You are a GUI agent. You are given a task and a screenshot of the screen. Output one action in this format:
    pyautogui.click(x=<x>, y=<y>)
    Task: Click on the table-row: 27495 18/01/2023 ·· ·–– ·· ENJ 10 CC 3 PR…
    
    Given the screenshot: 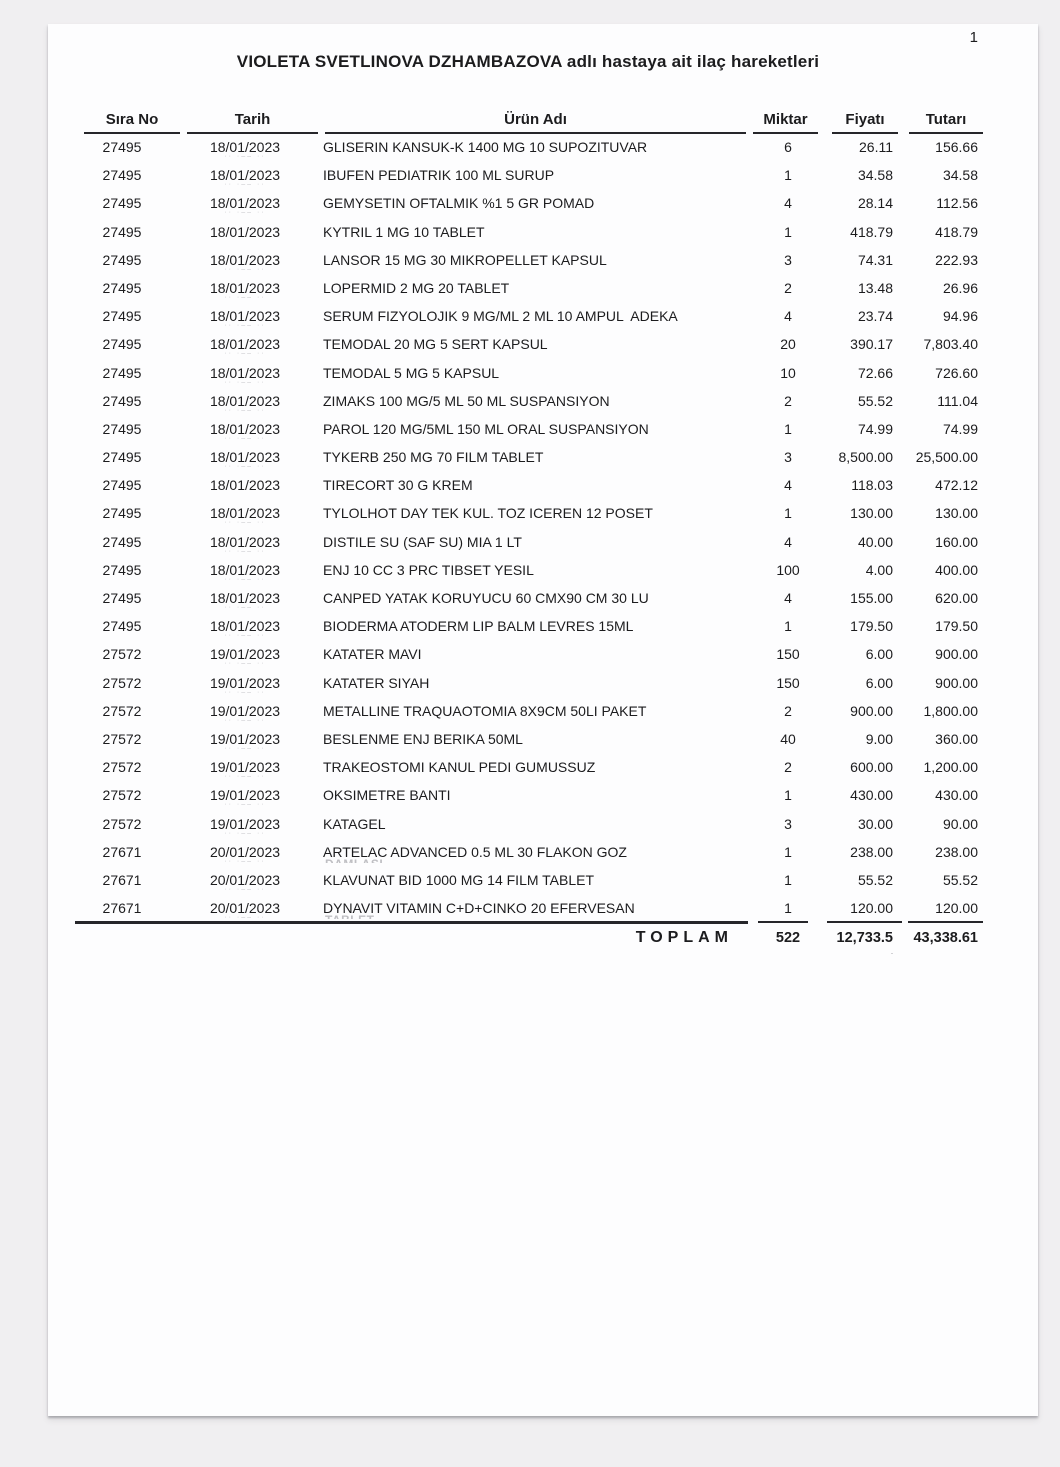 What is the action you would take?
    pyautogui.click(x=543, y=570)
    